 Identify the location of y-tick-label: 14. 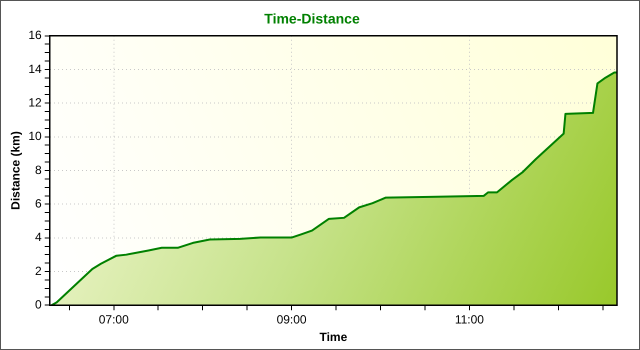
(35, 69).